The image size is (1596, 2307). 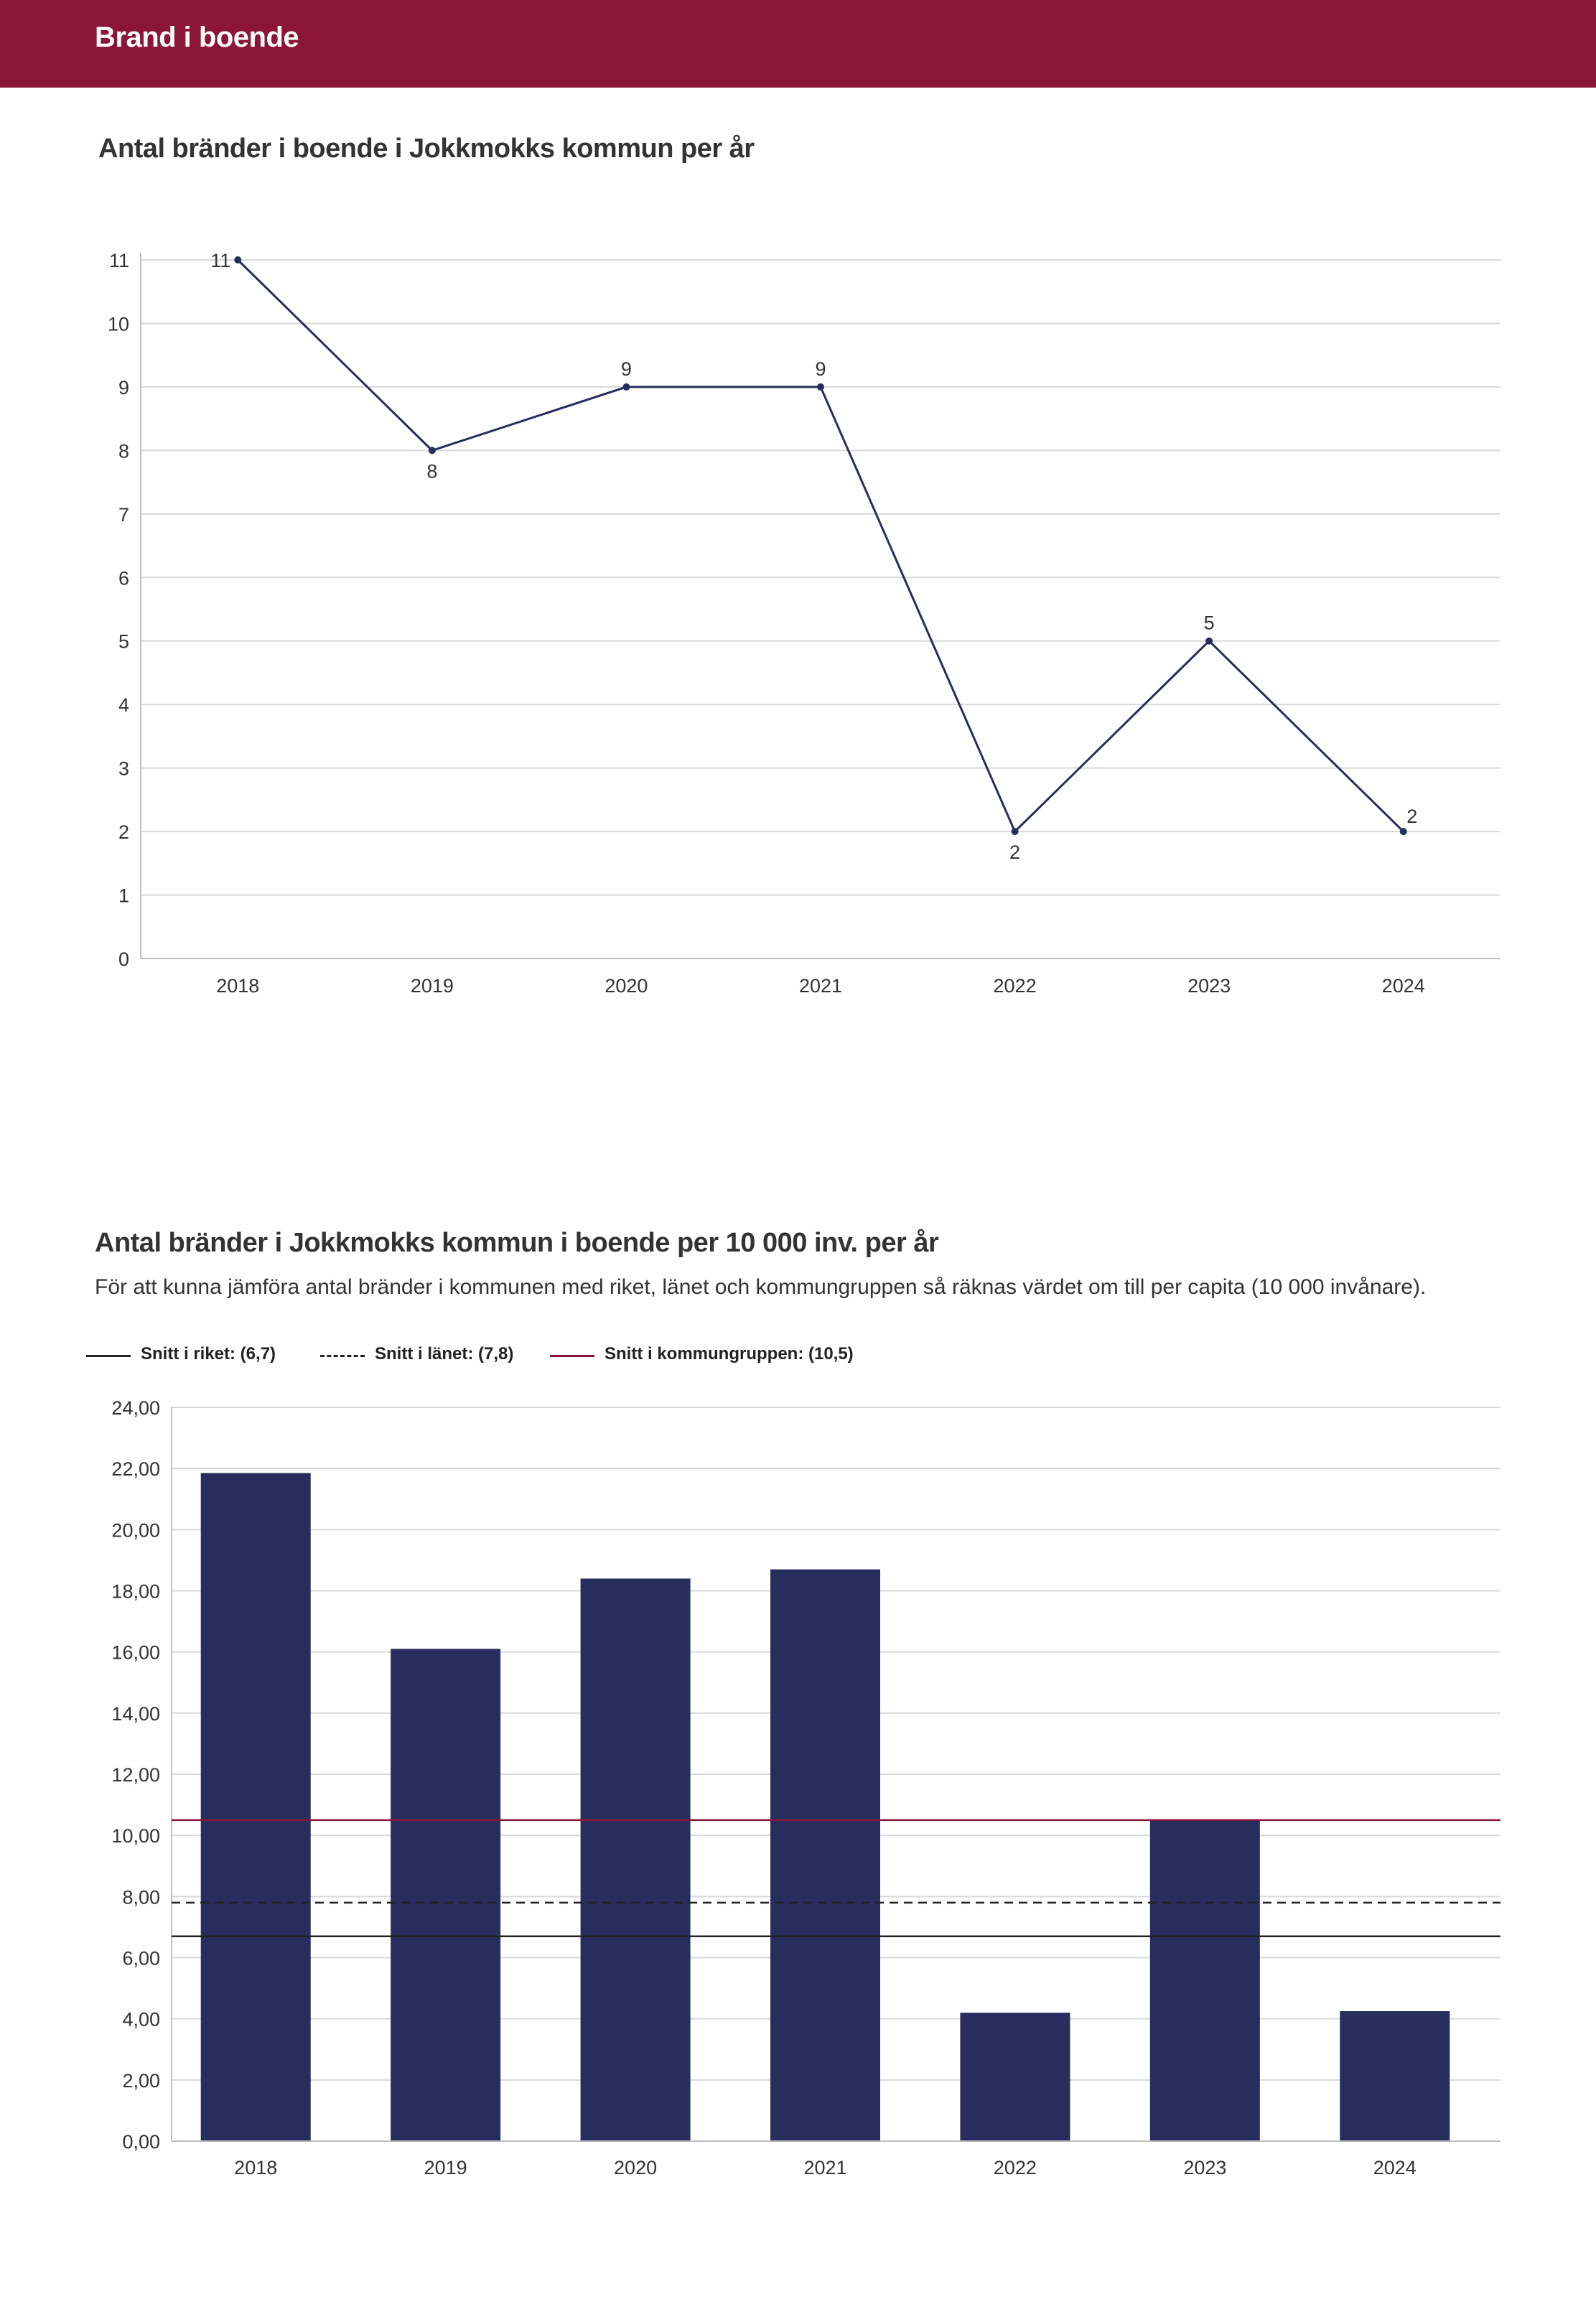 What do you see at coordinates (208, 1354) in the screenshot?
I see `legend-label-riket: Snitt i riket: (6,7)` at bounding box center [208, 1354].